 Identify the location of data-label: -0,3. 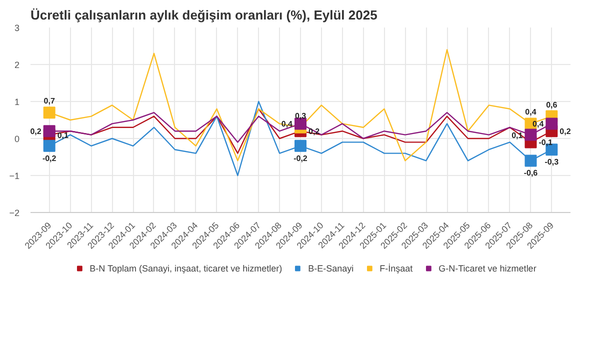
(552, 162).